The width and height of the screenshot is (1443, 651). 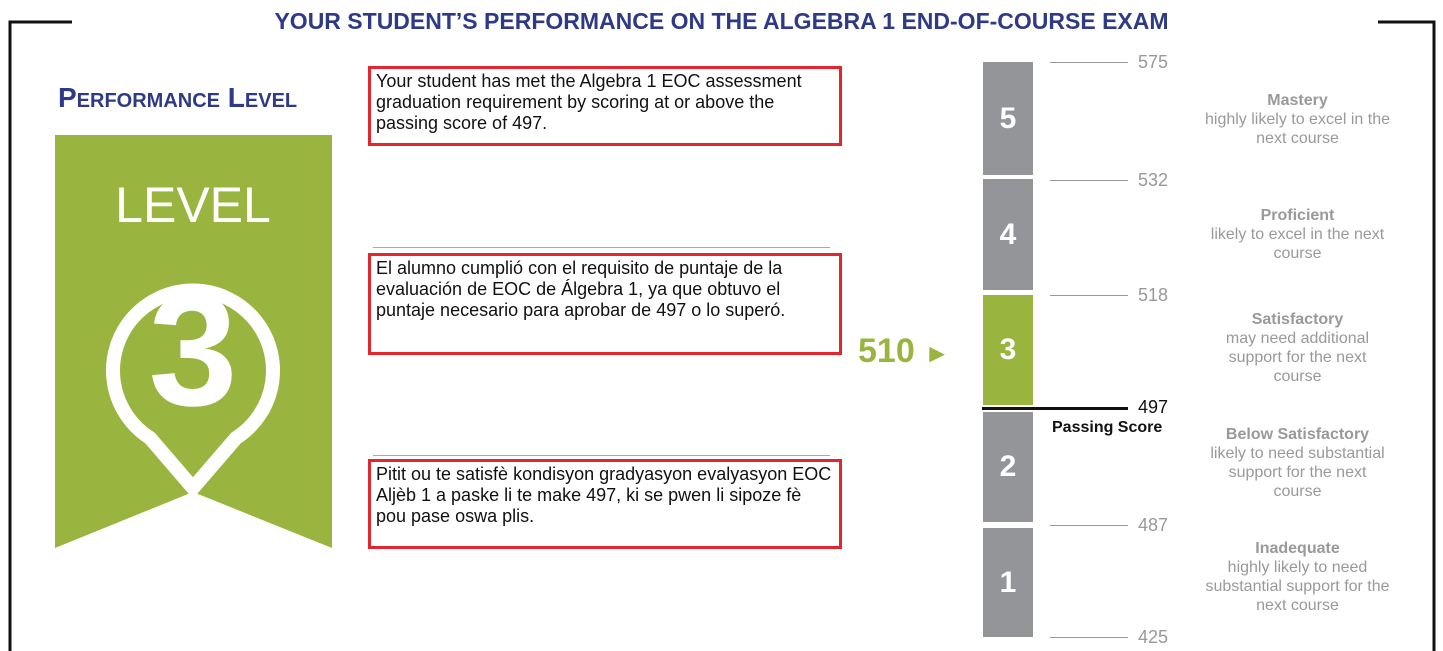 I want to click on passing-line, so click(x=1055, y=408).